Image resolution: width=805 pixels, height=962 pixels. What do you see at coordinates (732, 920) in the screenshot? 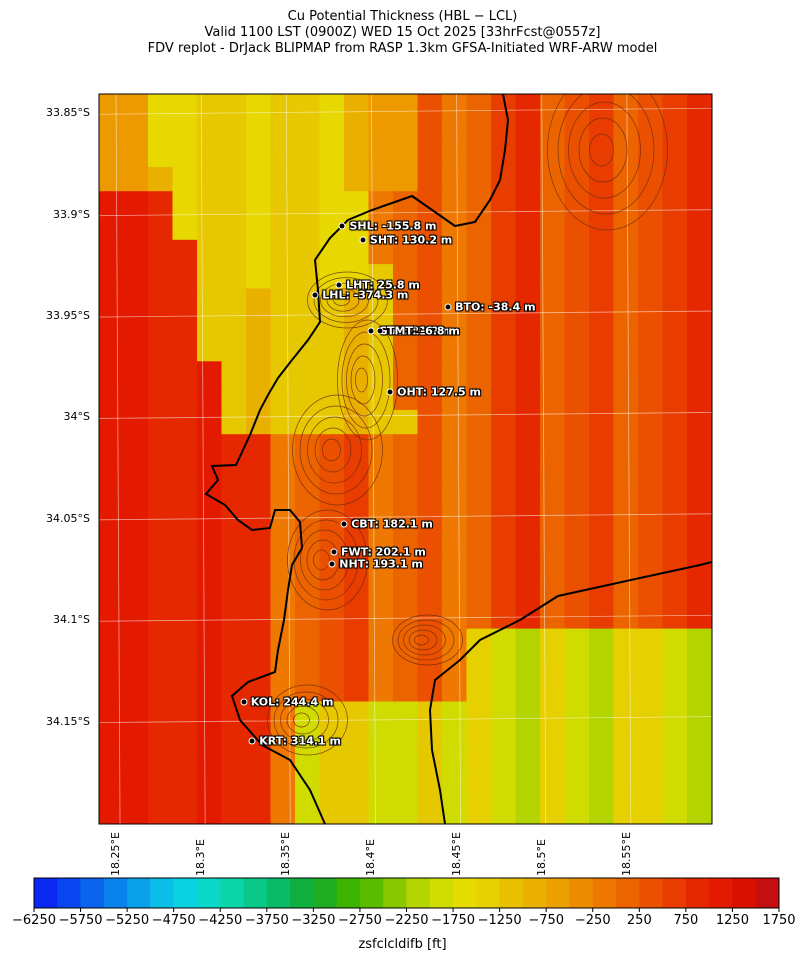
I see `colorbar-tick-label: 1250` at bounding box center [732, 920].